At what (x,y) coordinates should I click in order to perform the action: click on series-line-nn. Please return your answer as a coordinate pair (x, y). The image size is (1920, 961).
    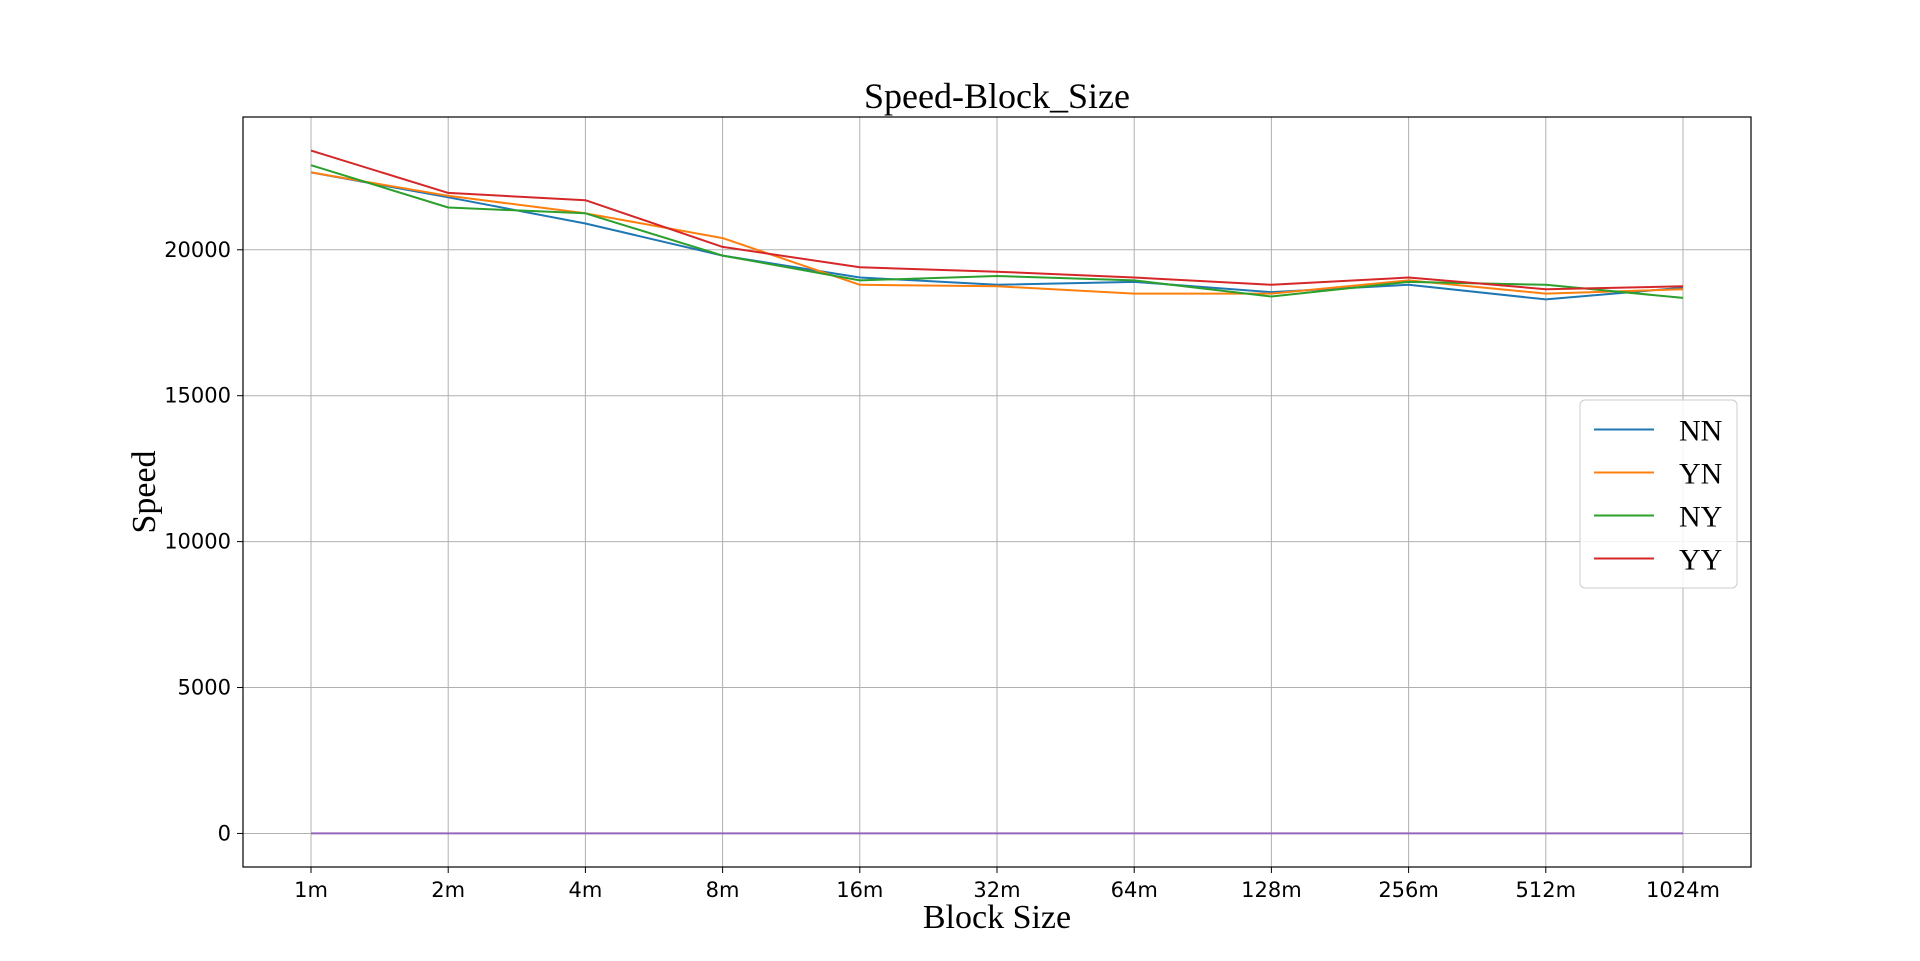
    Looking at the image, I should click on (997, 236).